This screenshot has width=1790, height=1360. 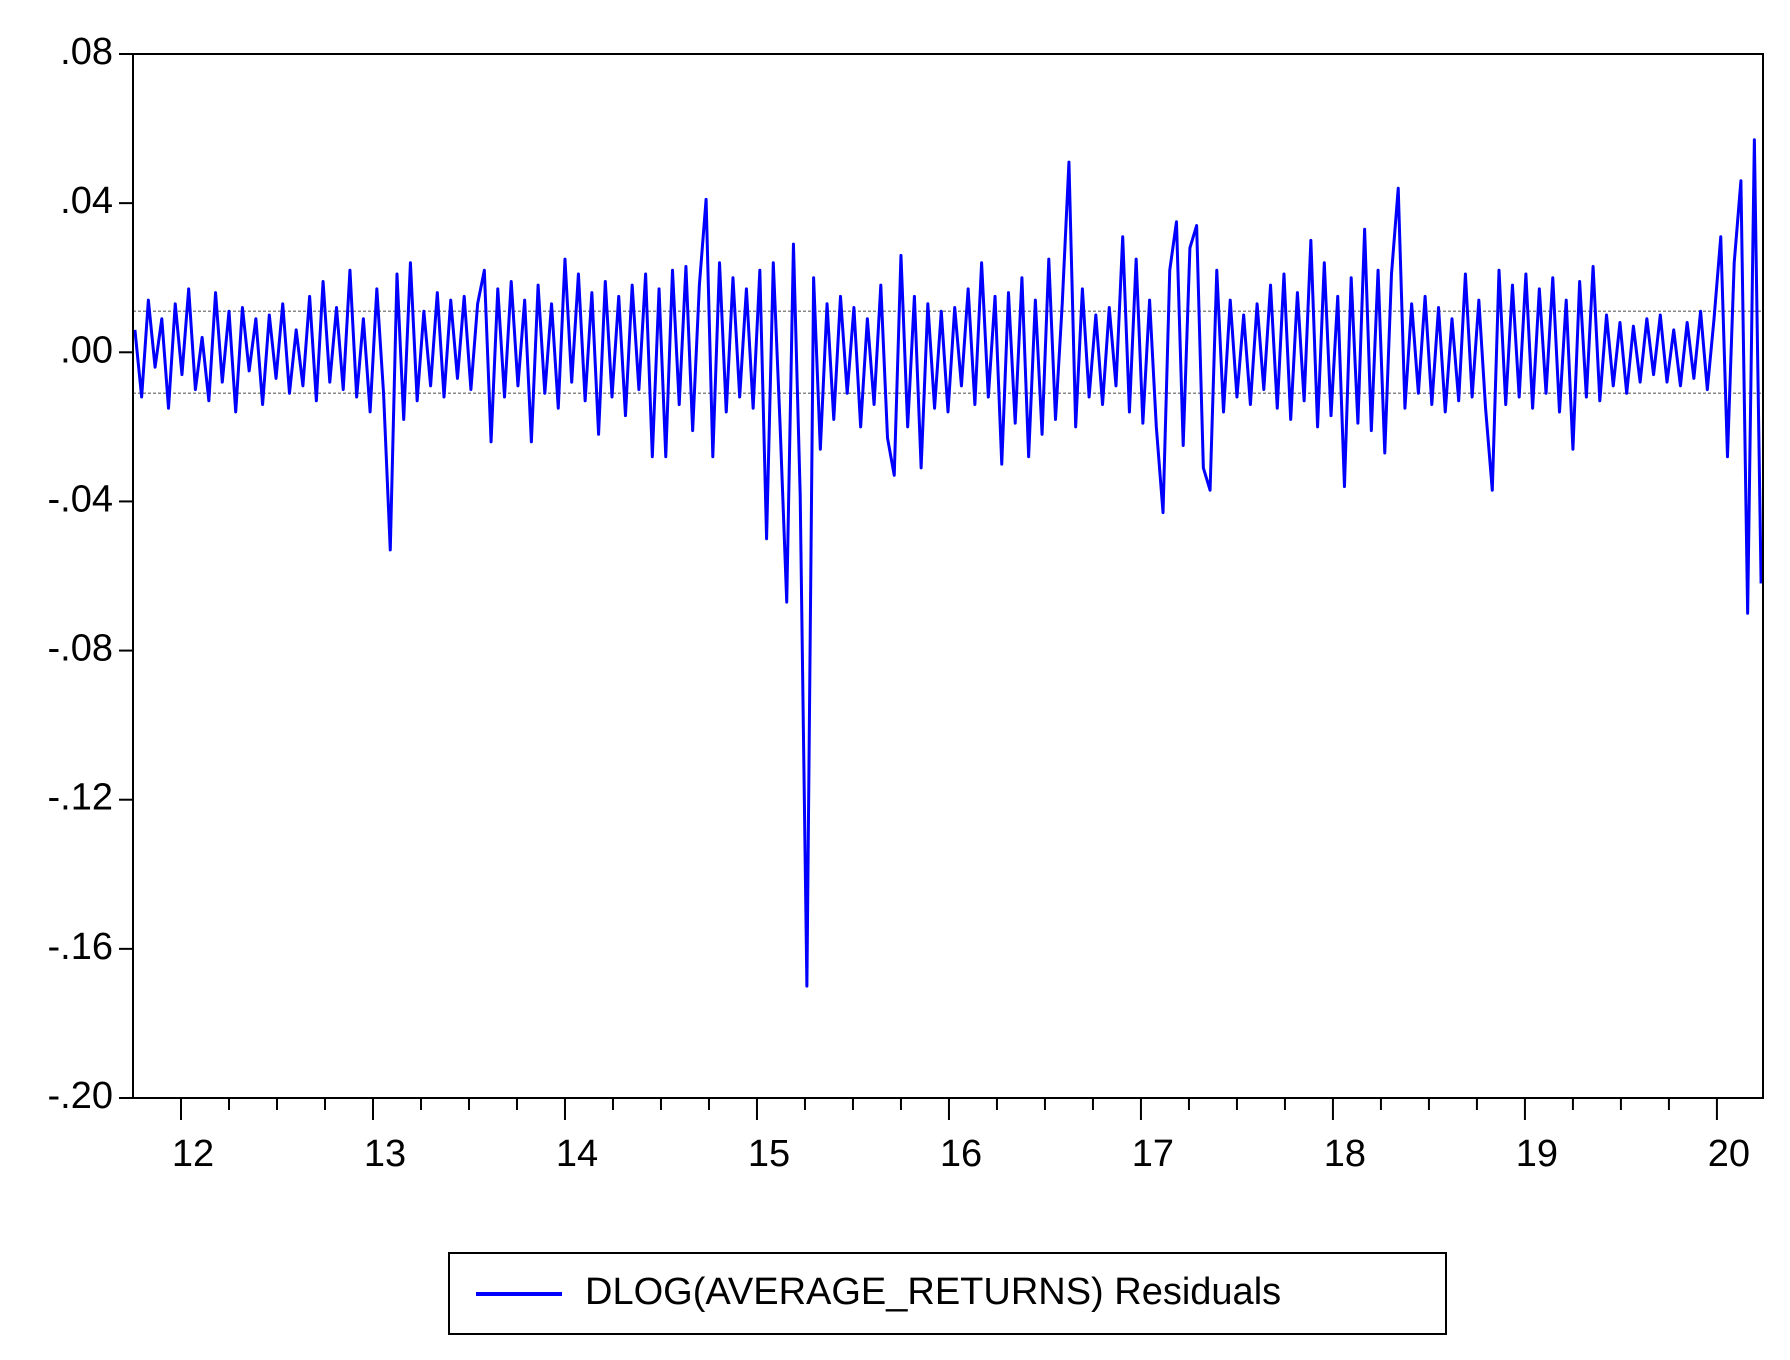 What do you see at coordinates (961, 1154) in the screenshot?
I see `x-tick-label: 16` at bounding box center [961, 1154].